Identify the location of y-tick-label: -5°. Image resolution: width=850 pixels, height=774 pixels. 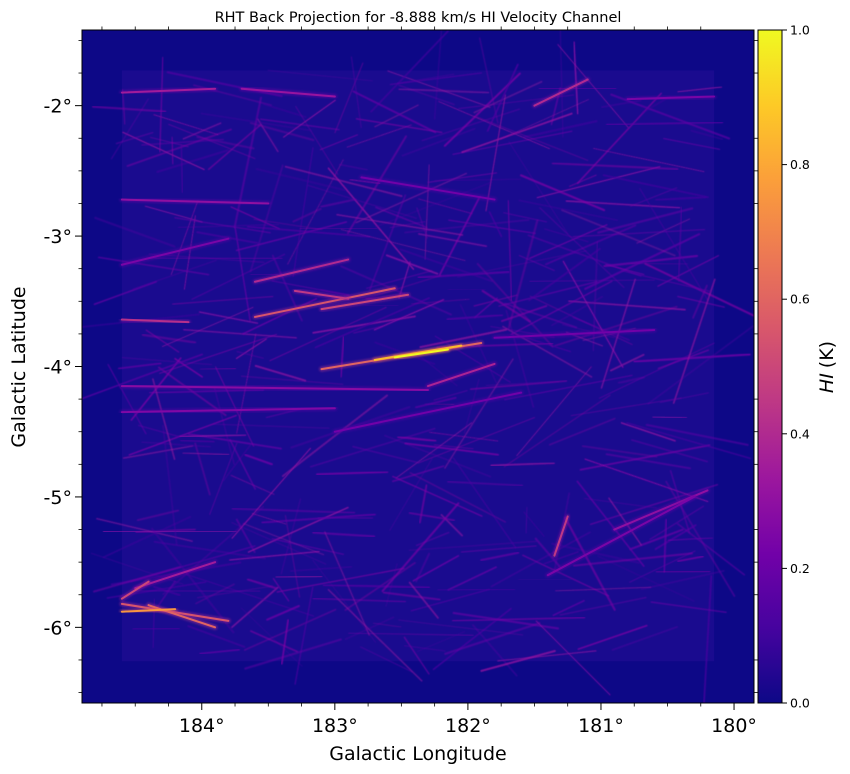
(58, 498).